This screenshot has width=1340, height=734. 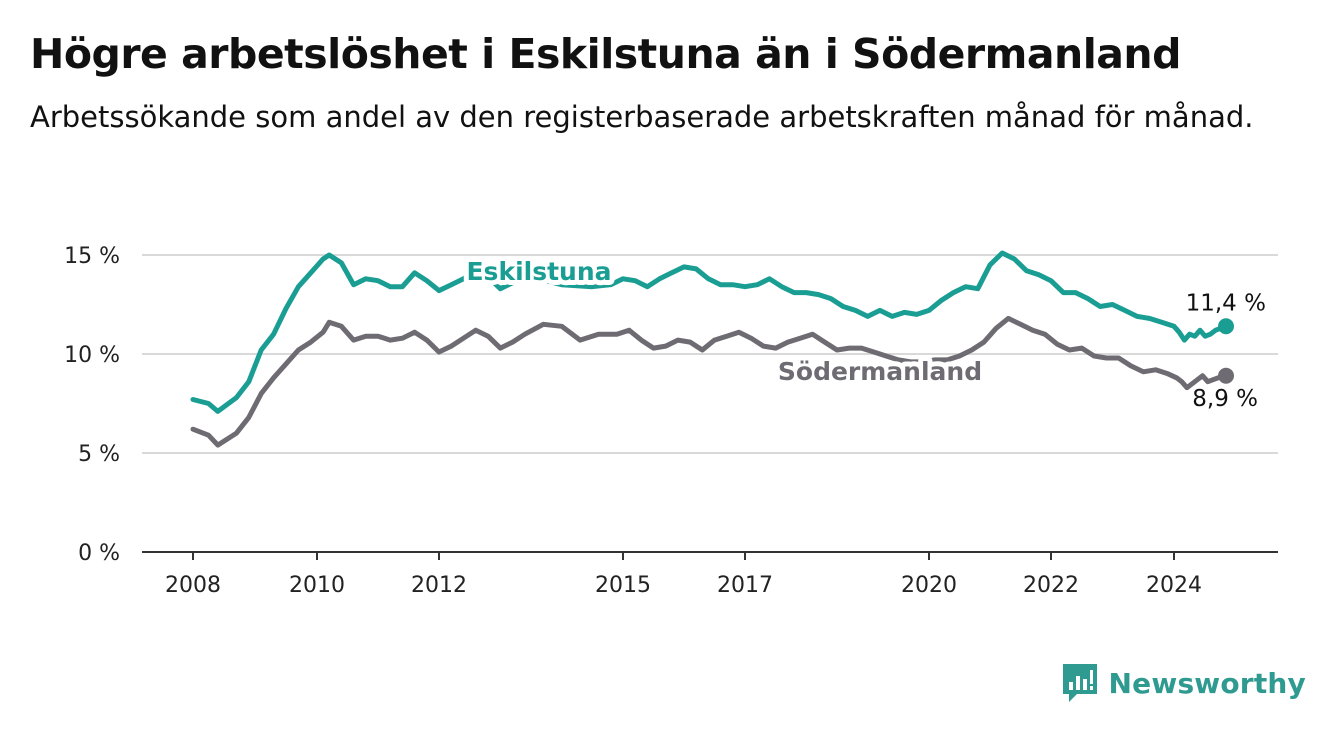 I want to click on x-tick-label: 2020, so click(x=929, y=585).